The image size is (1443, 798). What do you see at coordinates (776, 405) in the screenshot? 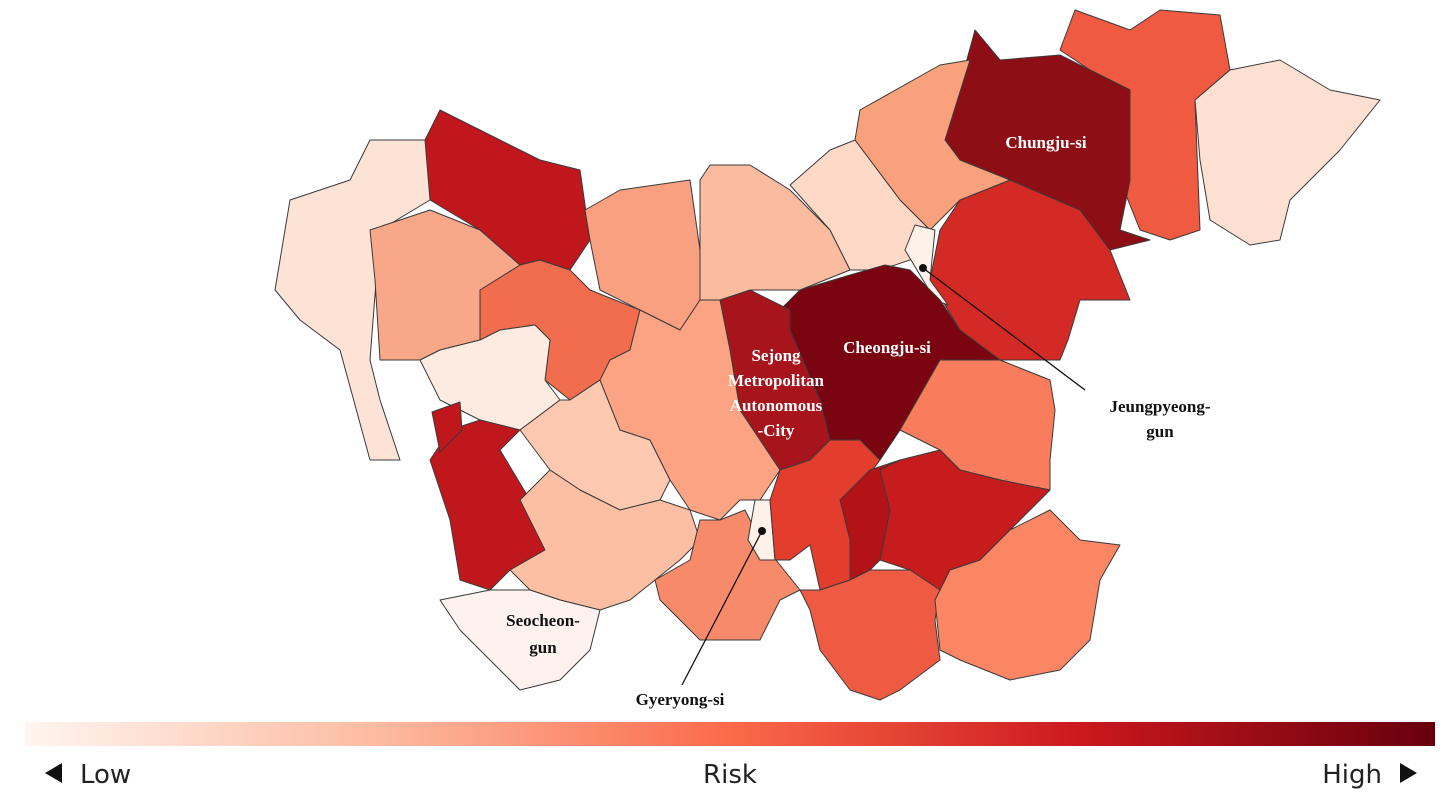
I see `region-label: Autonomous` at bounding box center [776, 405].